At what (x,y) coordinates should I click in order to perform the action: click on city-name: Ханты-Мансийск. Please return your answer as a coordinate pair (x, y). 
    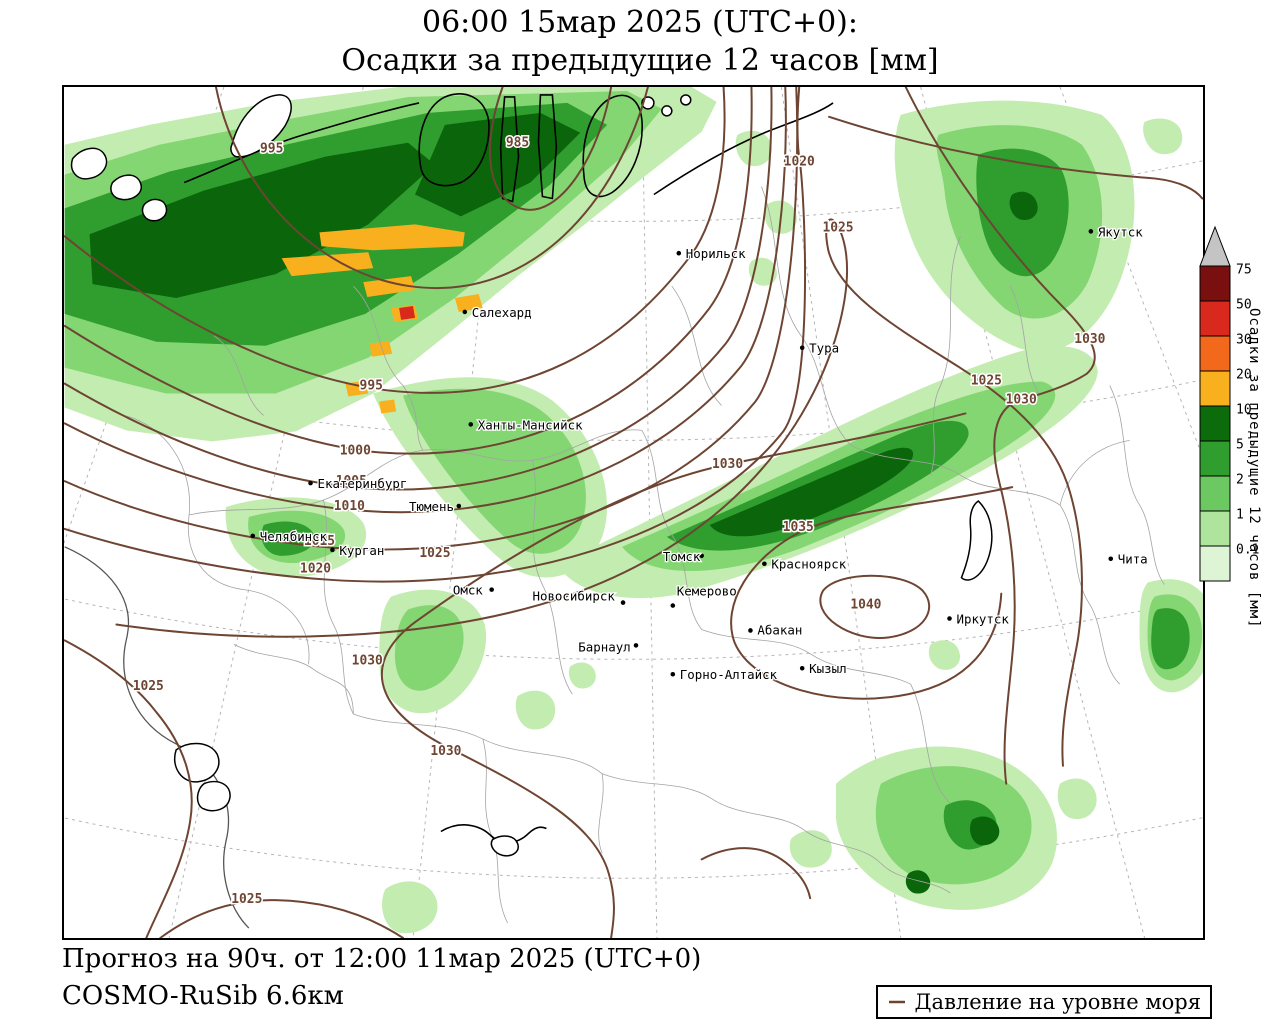
    Looking at the image, I should click on (530, 424).